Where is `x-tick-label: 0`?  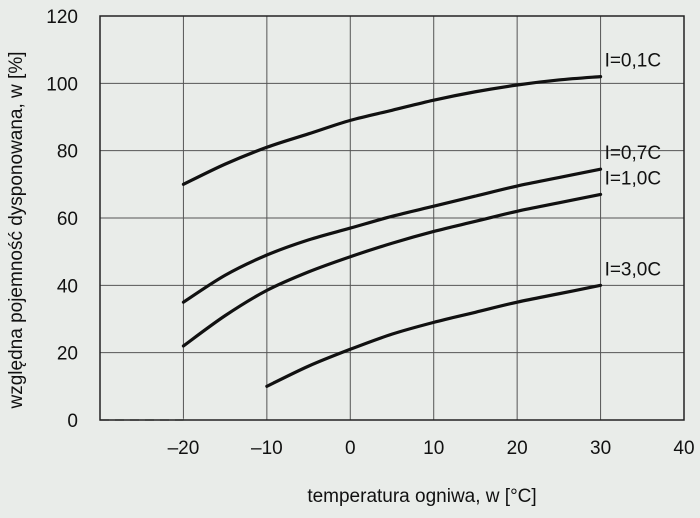 x-tick-label: 0 is located at coordinates (350, 448).